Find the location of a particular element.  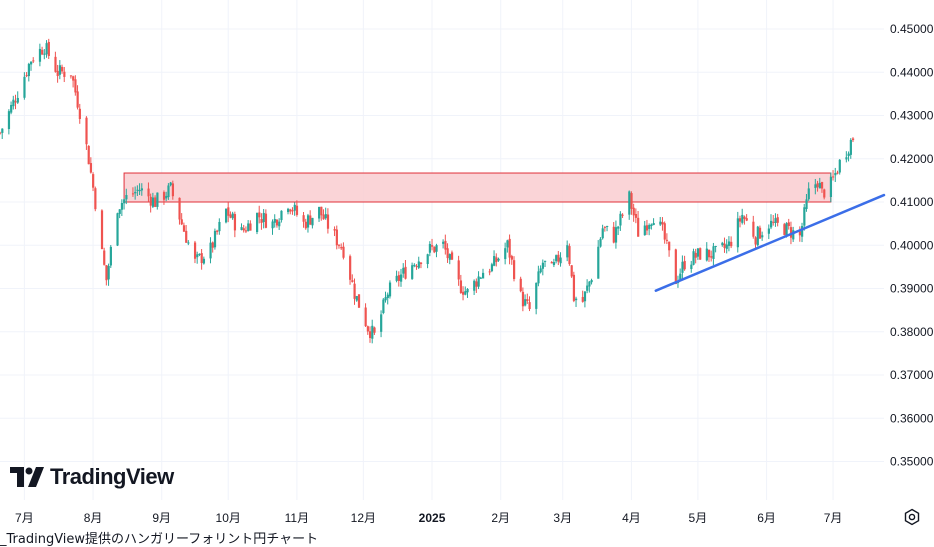

y-tick-label: 0.42000 is located at coordinates (912, 159).